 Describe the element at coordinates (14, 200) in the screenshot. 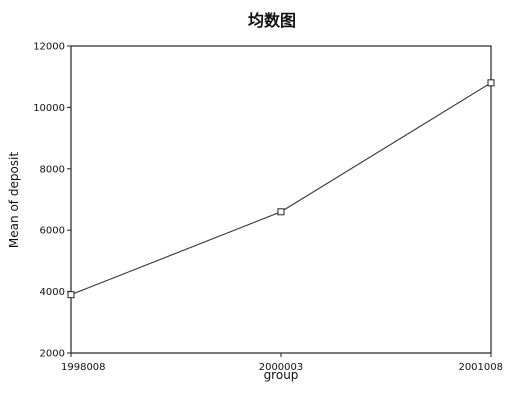

I see `y-axis-label: Mean of deposit` at that location.